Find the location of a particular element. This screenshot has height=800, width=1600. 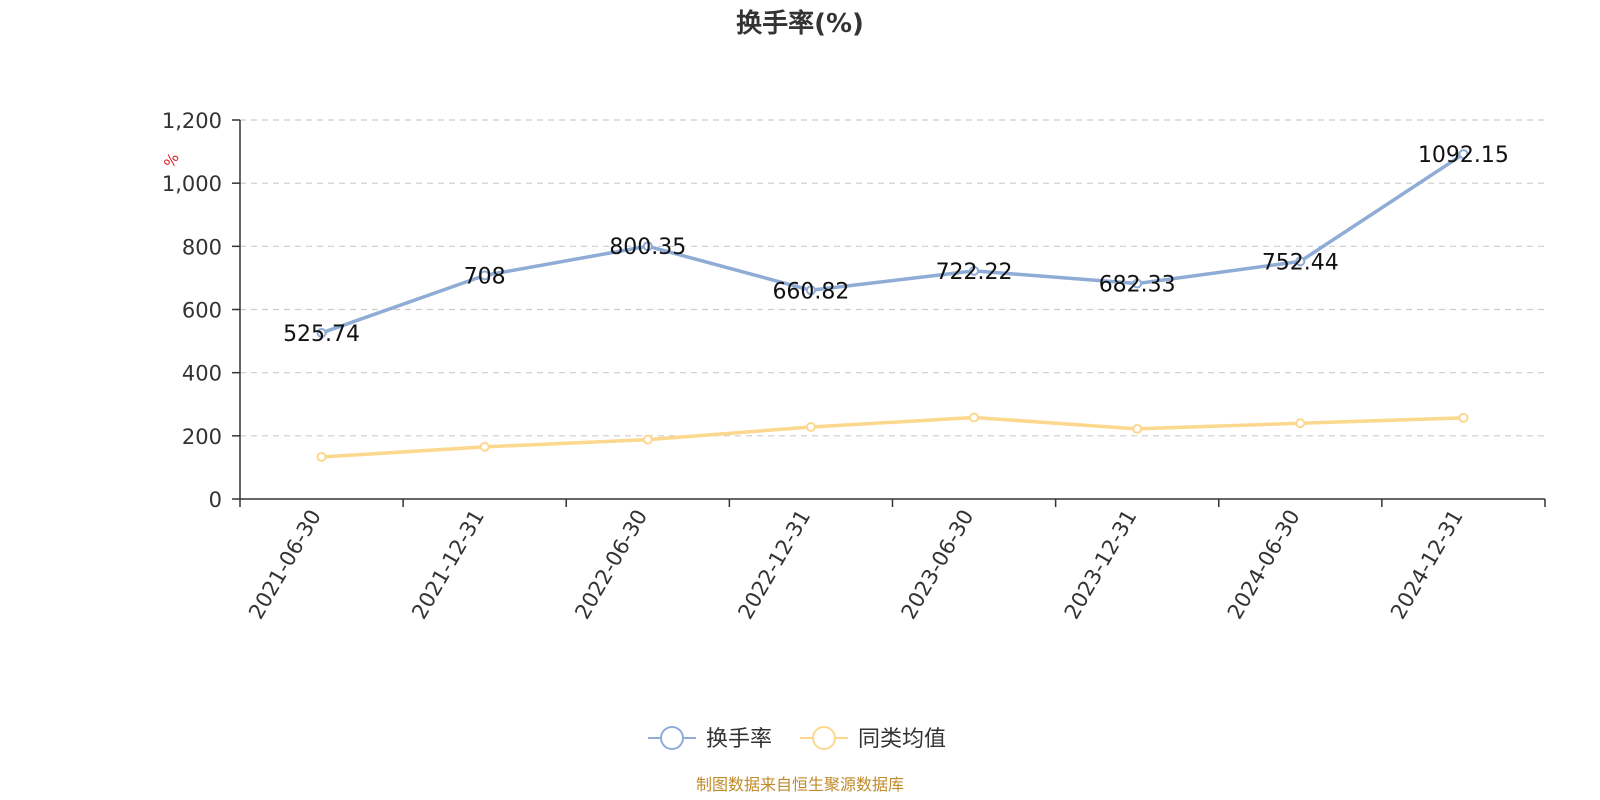

legend-item-turnover-rate: 换手率 is located at coordinates (710, 739).